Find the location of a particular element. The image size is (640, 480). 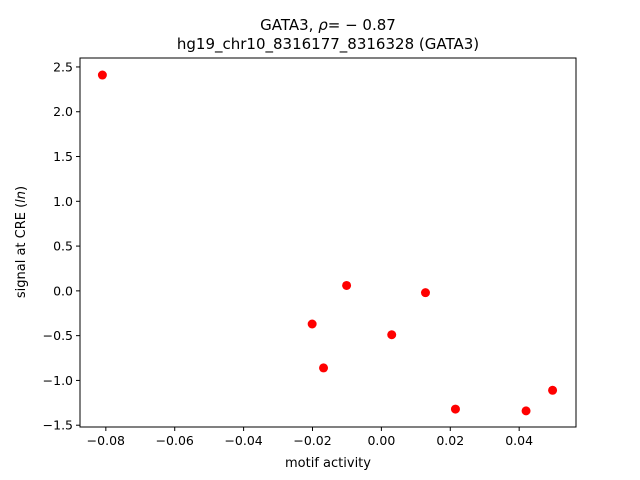

x-tick-label: 0.04 is located at coordinates (519, 440).